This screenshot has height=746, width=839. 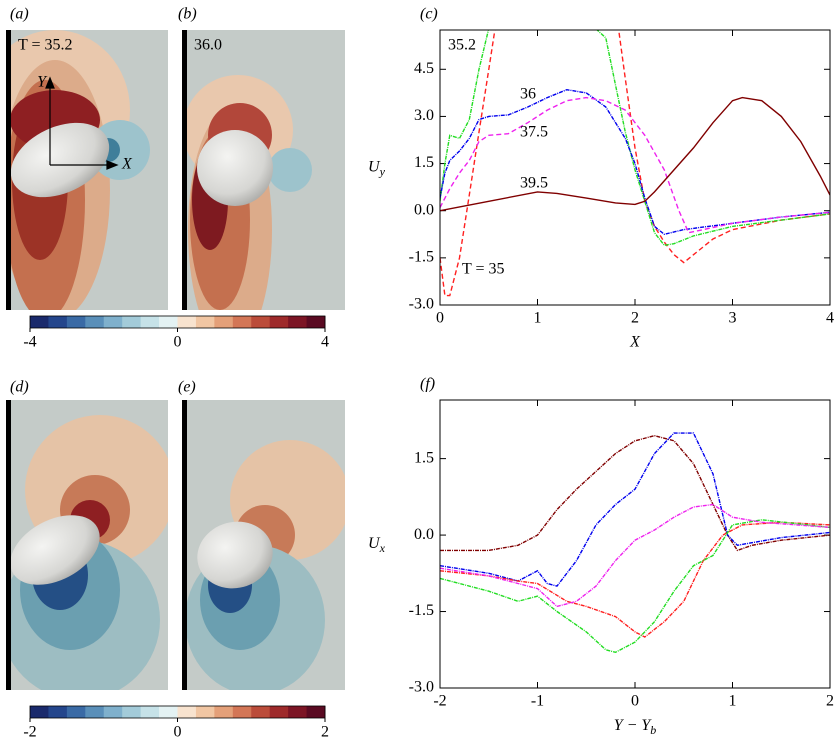 What do you see at coordinates (424, 68) in the screenshot?
I see `y-tick-label: 4.5` at bounding box center [424, 68].